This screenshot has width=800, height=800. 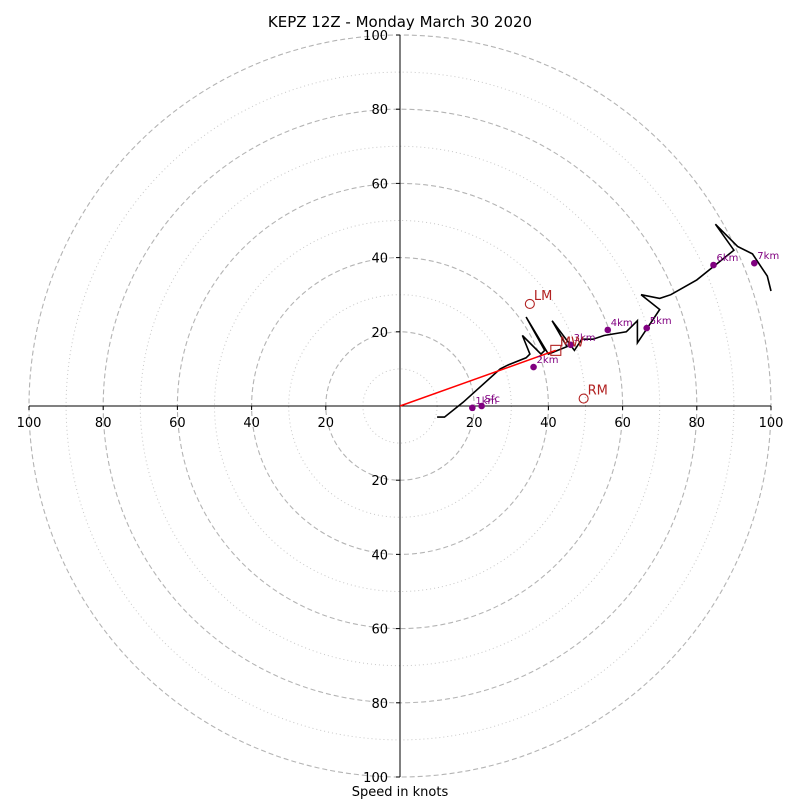 What do you see at coordinates (622, 323) in the screenshot?
I see `height-marker-label: 4km` at bounding box center [622, 323].